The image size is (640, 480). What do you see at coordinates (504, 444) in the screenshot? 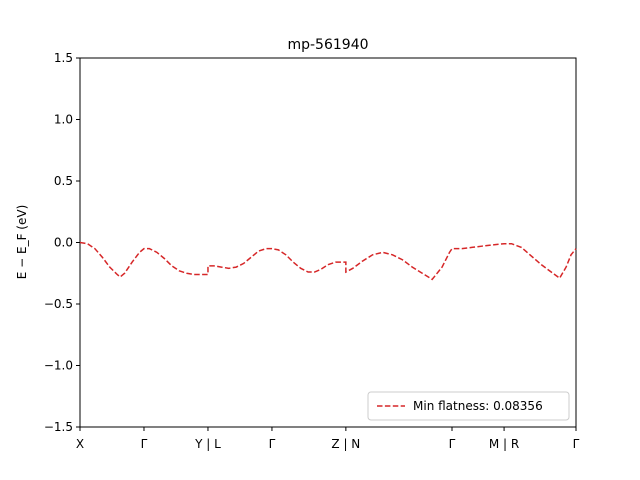
I see `x-tick-label: M | R` at bounding box center [504, 444].